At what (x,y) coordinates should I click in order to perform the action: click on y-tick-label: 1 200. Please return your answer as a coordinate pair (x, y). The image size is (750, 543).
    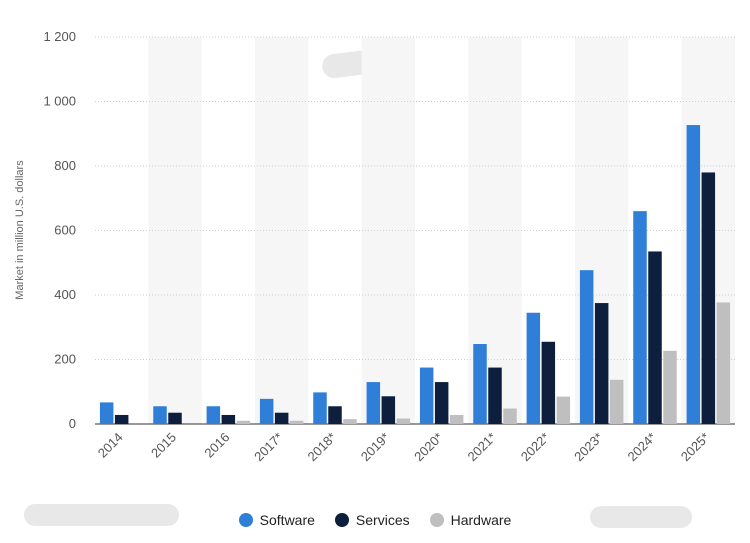
    Looking at the image, I should click on (59, 36).